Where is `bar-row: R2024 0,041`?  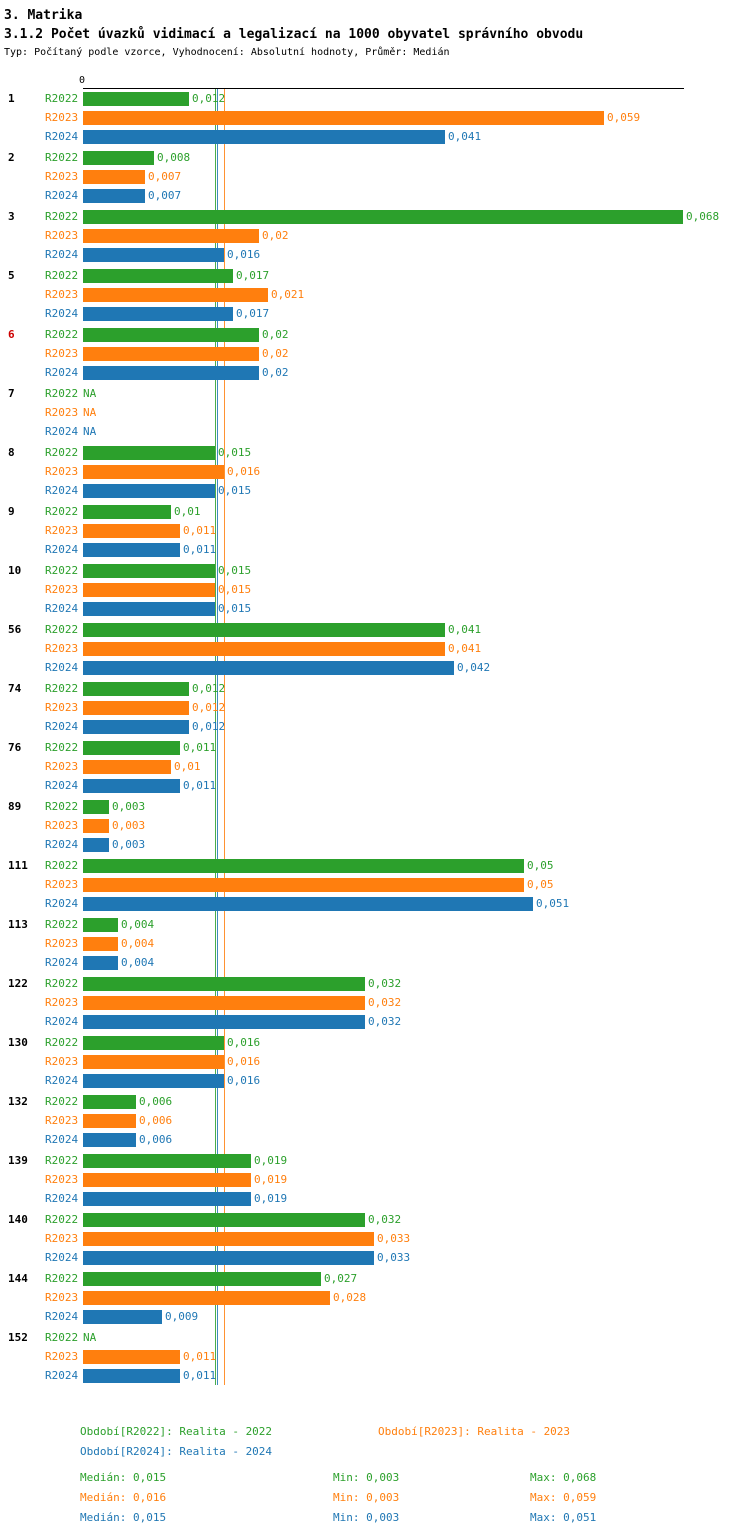 bar-row: R2024 0,041 is located at coordinates (397, 136).